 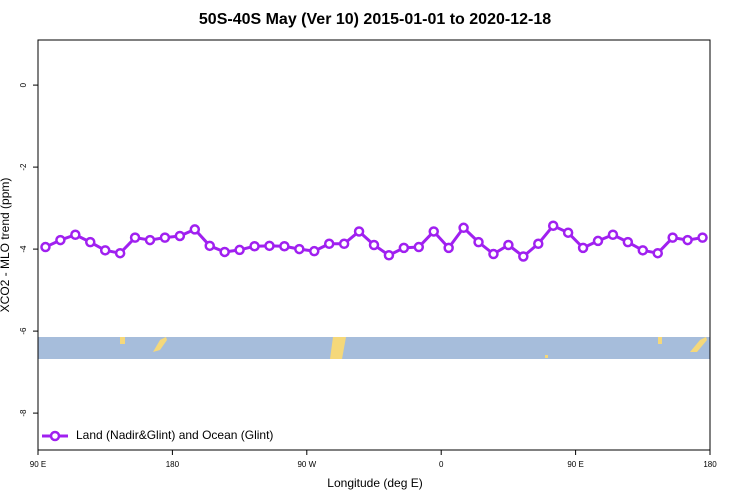 What do you see at coordinates (441, 464) in the screenshot?
I see `x-tick-label: 0` at bounding box center [441, 464].